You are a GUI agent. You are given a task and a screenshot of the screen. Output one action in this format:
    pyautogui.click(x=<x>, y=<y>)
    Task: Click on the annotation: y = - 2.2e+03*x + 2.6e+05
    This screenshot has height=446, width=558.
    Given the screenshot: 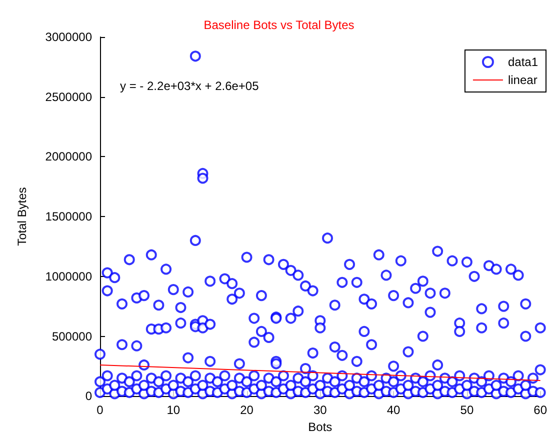 What is the action you would take?
    pyautogui.click(x=190, y=86)
    